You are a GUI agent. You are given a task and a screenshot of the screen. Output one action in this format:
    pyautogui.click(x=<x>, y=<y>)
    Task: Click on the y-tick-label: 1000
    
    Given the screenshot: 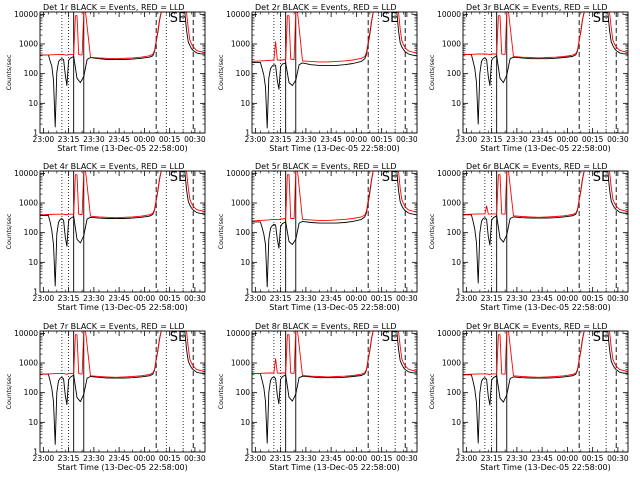 What is the action you would take?
    pyautogui.click(x=240, y=203)
    